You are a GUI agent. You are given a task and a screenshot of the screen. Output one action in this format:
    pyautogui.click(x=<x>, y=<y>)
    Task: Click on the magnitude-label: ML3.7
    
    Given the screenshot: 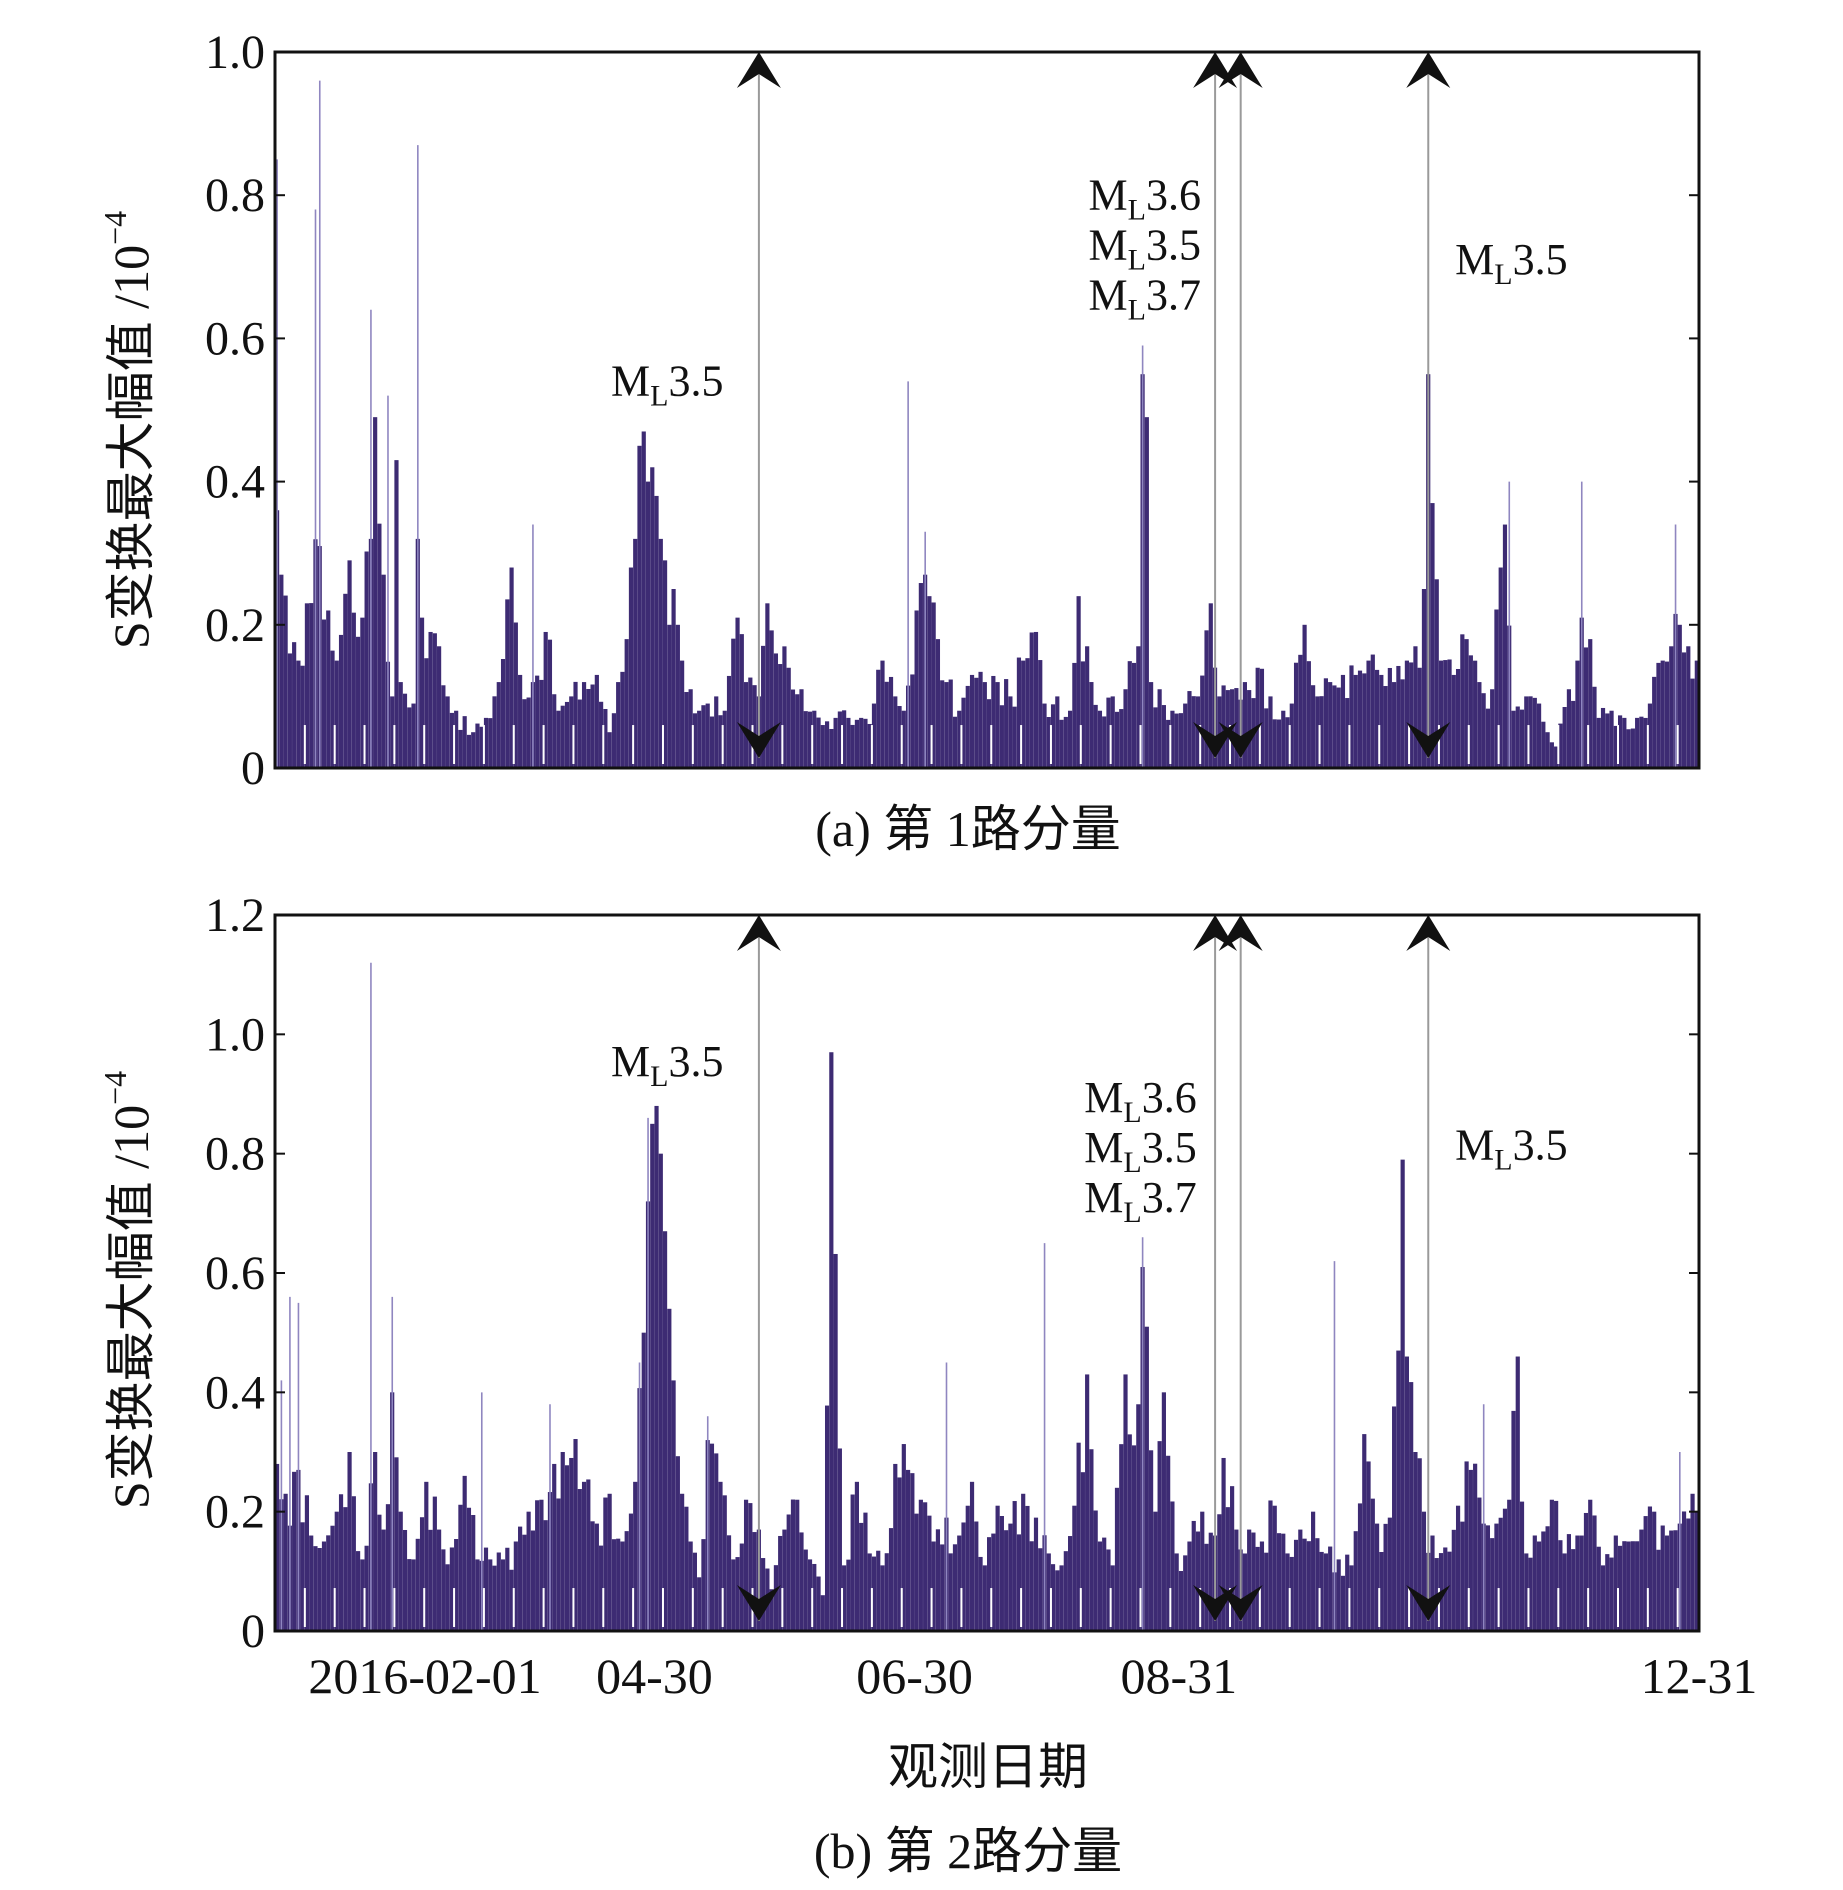 What is the action you would take?
    pyautogui.click(x=1140, y=1201)
    